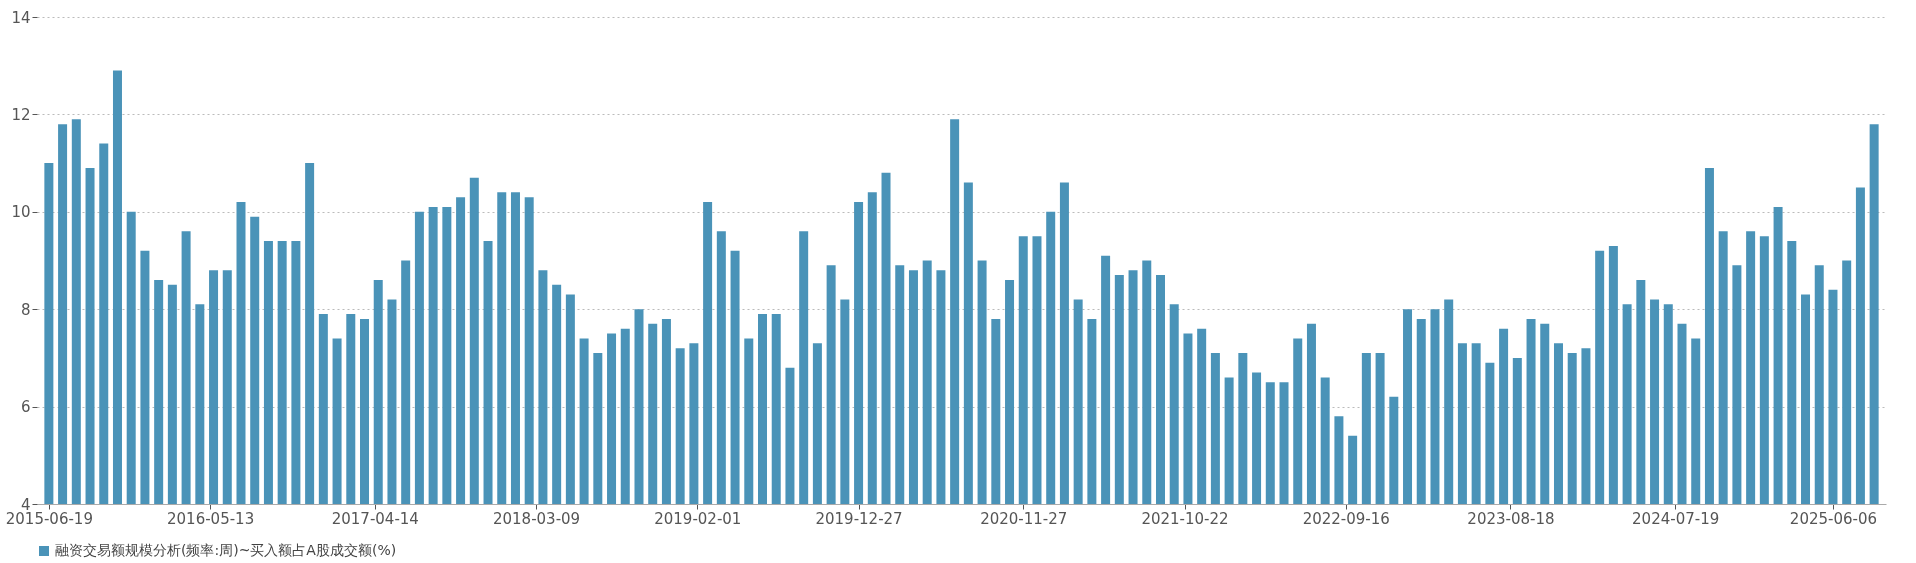  I want to click on x-tick-label: 2015-06-19, so click(49, 518).